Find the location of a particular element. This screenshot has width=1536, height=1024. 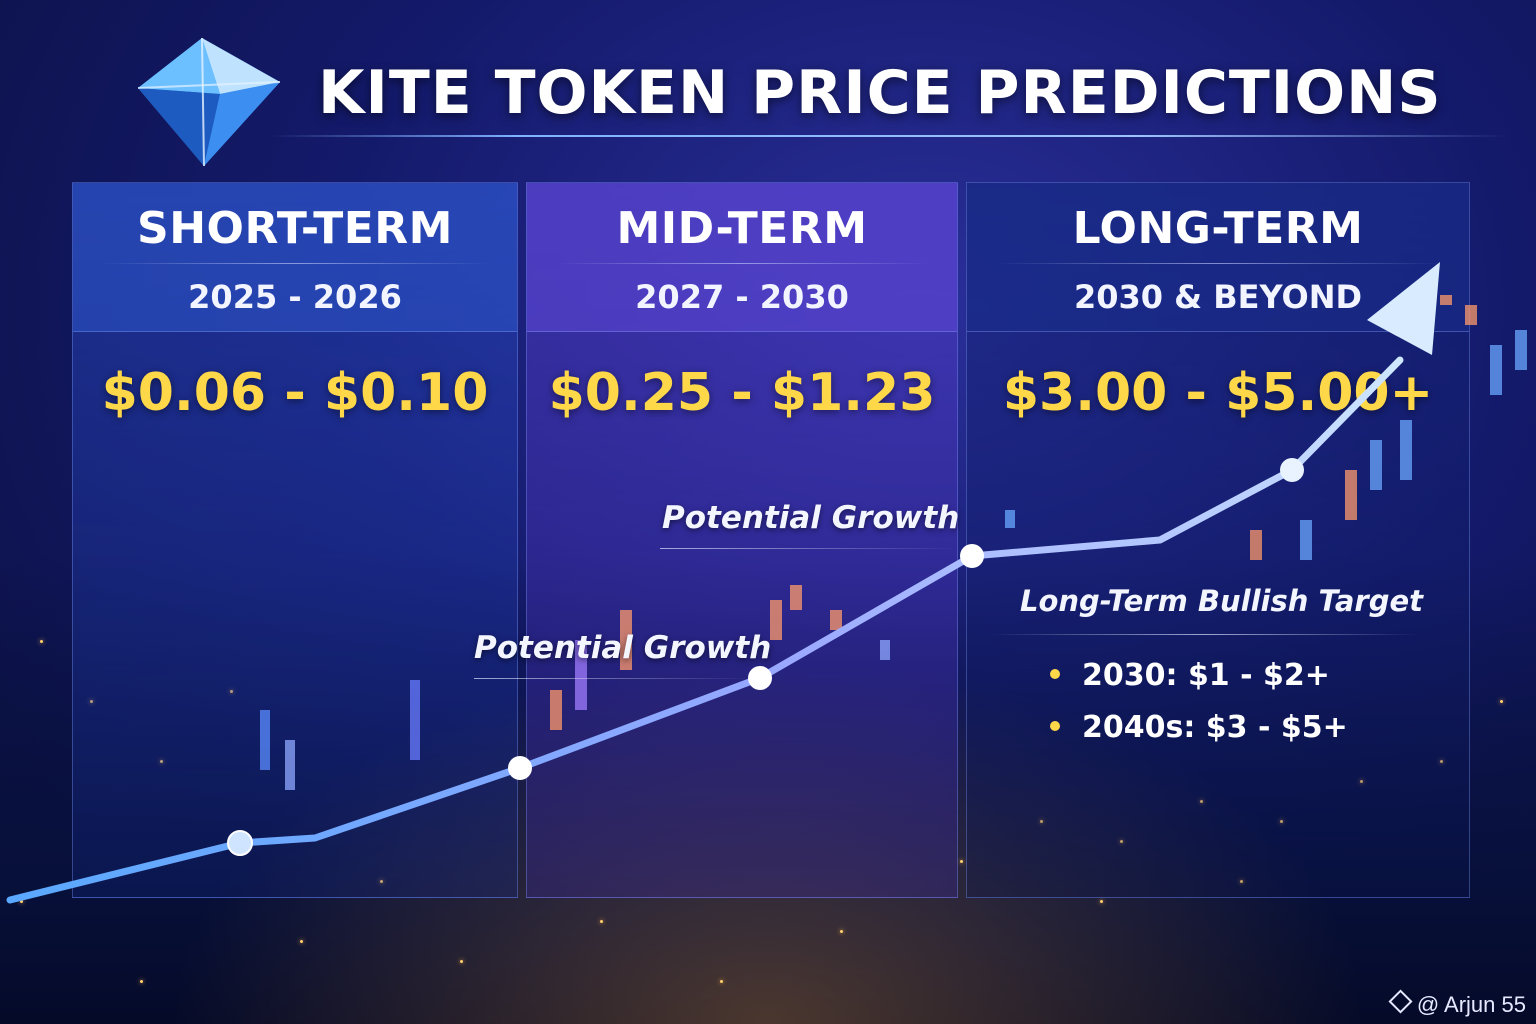

title-divider is located at coordinates (890, 136).